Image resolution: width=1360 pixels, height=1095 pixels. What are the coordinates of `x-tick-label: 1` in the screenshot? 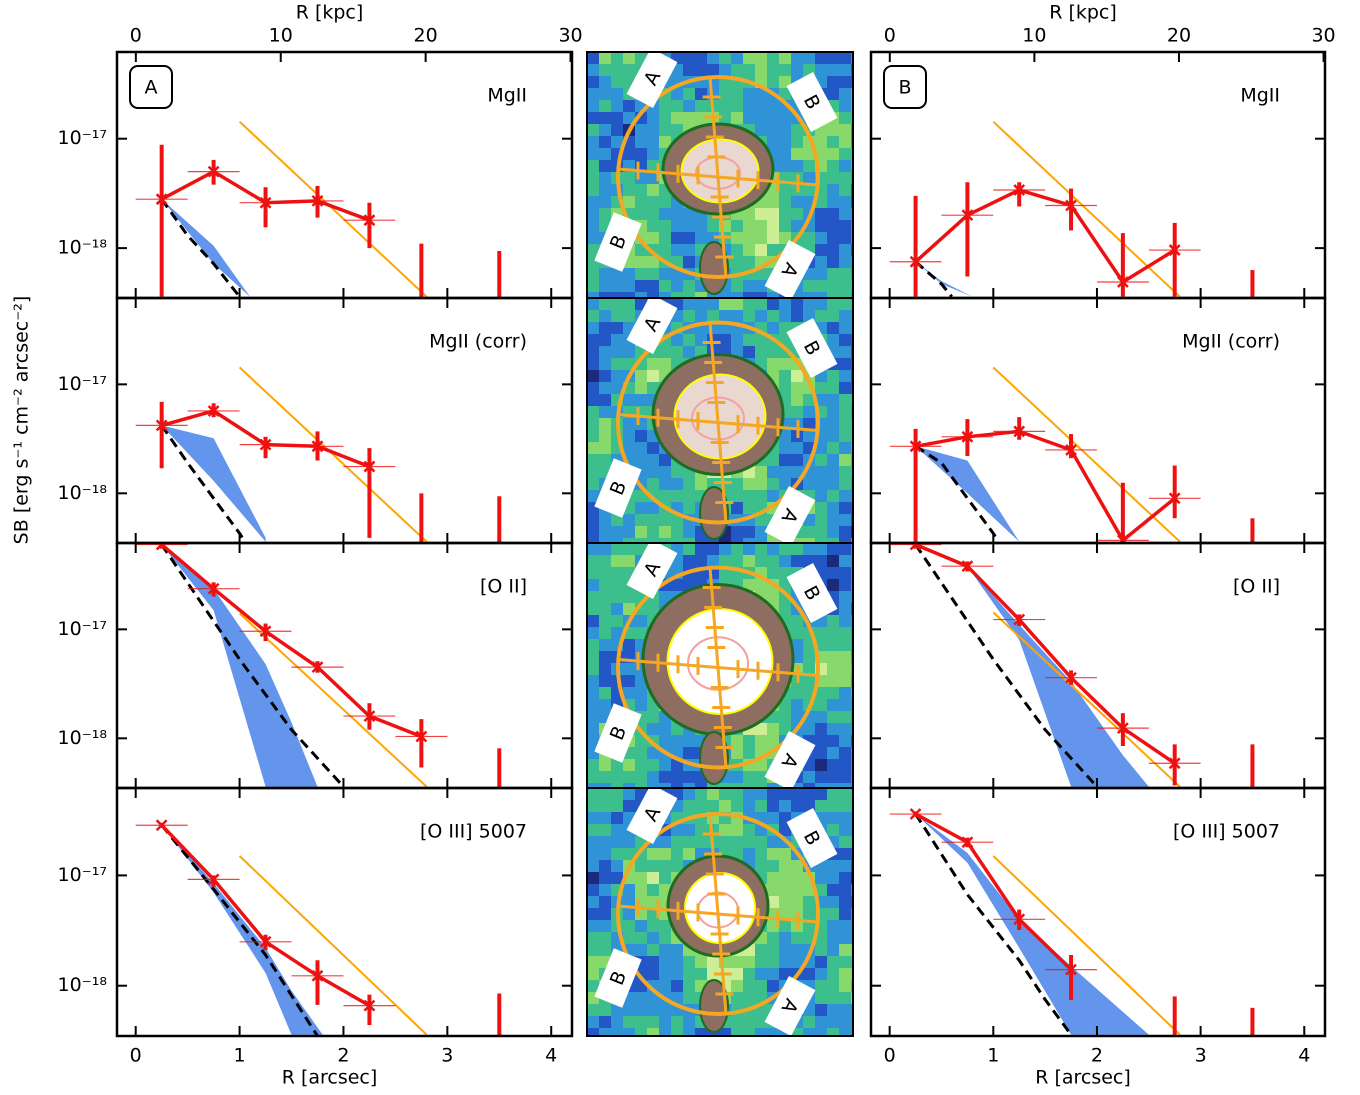 It's located at (240, 1056).